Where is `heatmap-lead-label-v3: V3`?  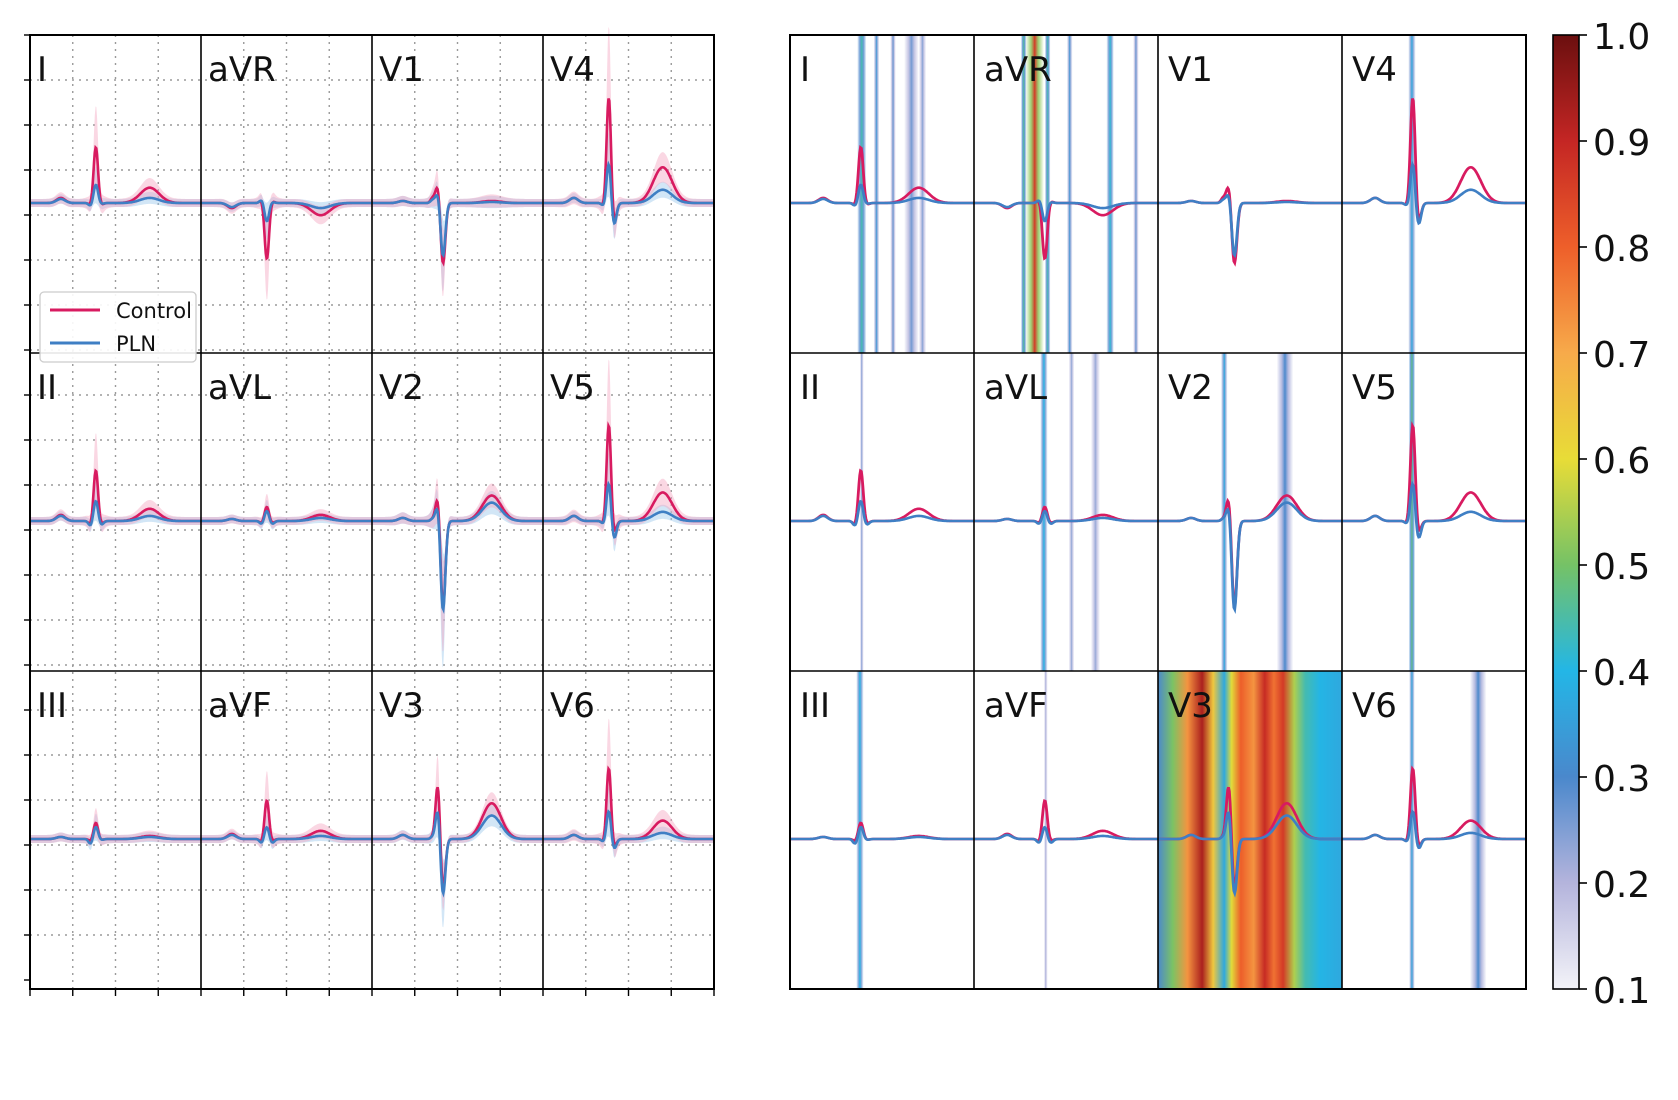 heatmap-lead-label-v3: V3 is located at coordinates (1190, 706).